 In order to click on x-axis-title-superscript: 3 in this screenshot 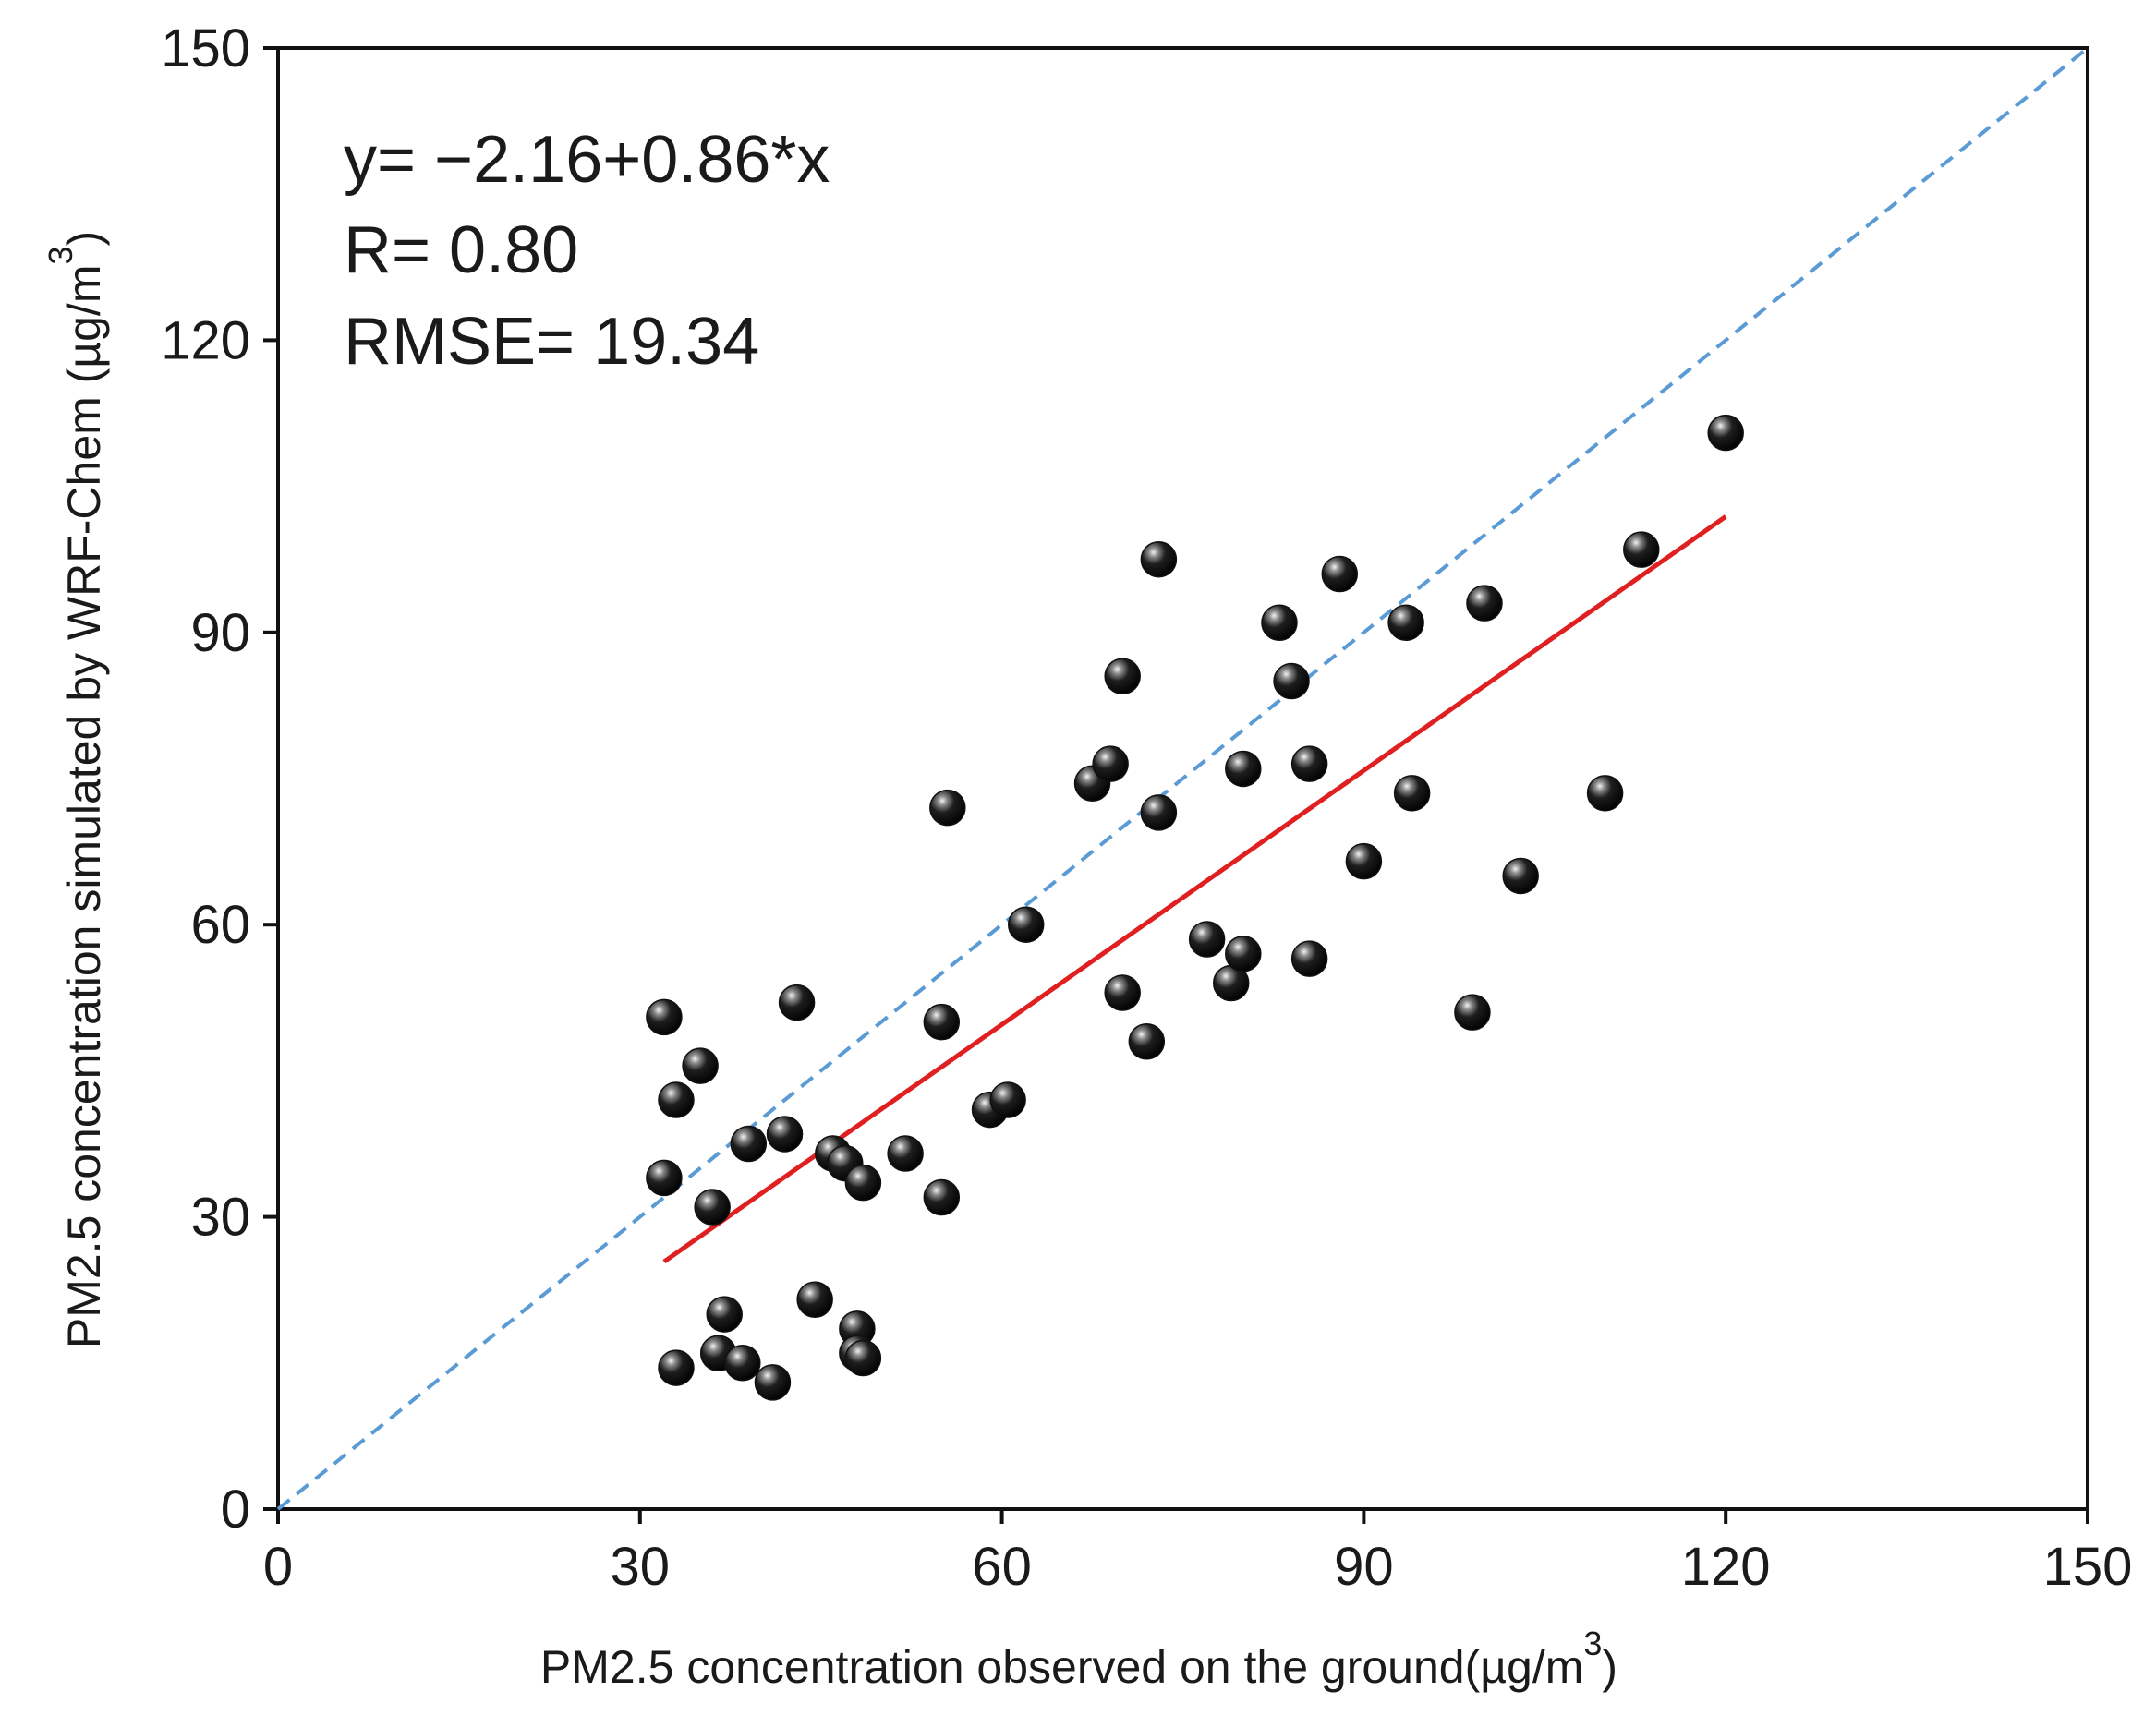, I will do `click(1592, 1643)`.